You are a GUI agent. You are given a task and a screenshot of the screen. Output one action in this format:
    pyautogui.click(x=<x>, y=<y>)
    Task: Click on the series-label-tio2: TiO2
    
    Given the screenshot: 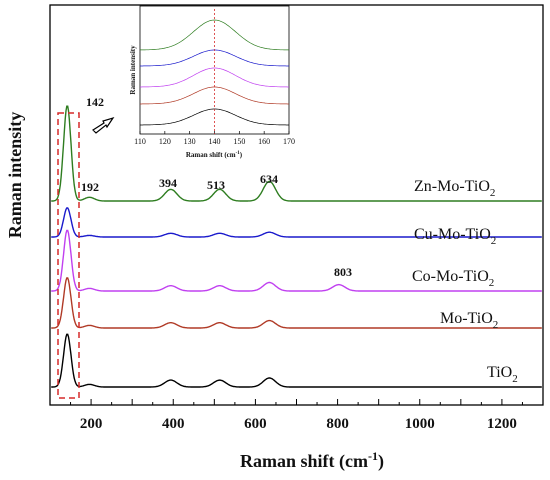 What is the action you would take?
    pyautogui.click(x=502, y=374)
    